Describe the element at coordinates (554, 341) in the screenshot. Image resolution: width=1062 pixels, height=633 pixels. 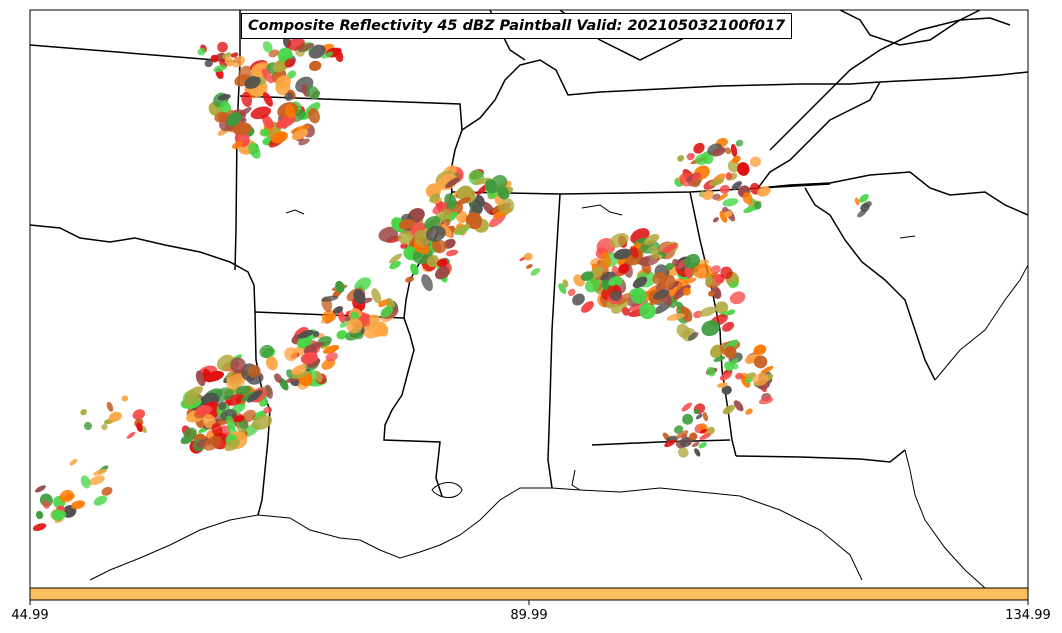
I see `mississippi-alabama-border` at that location.